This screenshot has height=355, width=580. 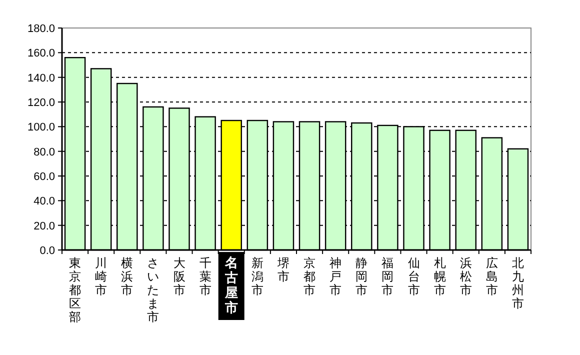 I want to click on x-tick-label: 仙台市, so click(x=414, y=276).